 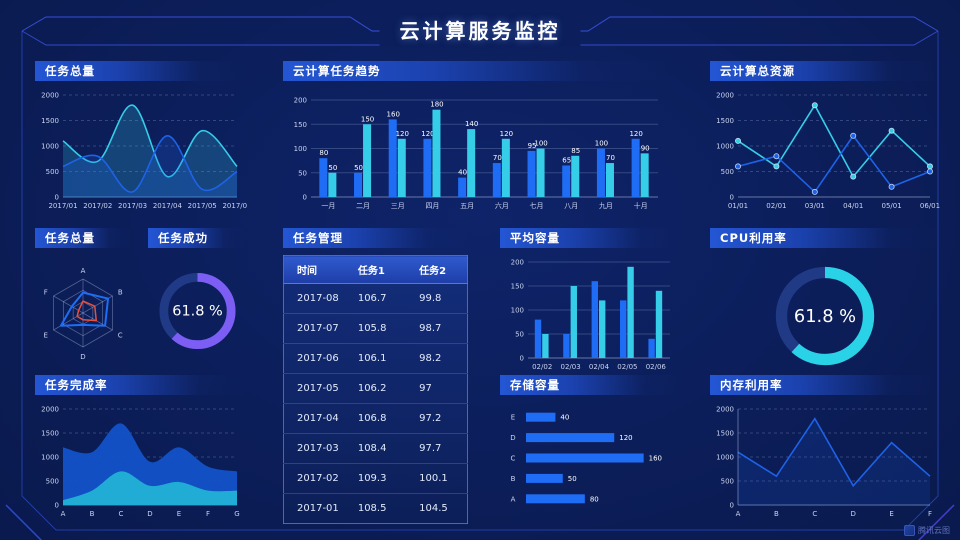 I want to click on svg-text: 2017/02, so click(x=97, y=206).